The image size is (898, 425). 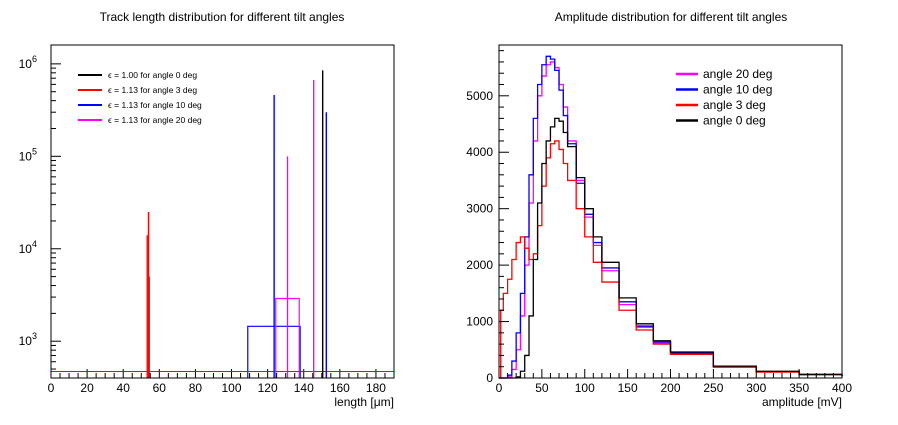 I want to click on y-axis-ticks: 0 1000 2000 3000 4000 5000, so click(x=487, y=217).